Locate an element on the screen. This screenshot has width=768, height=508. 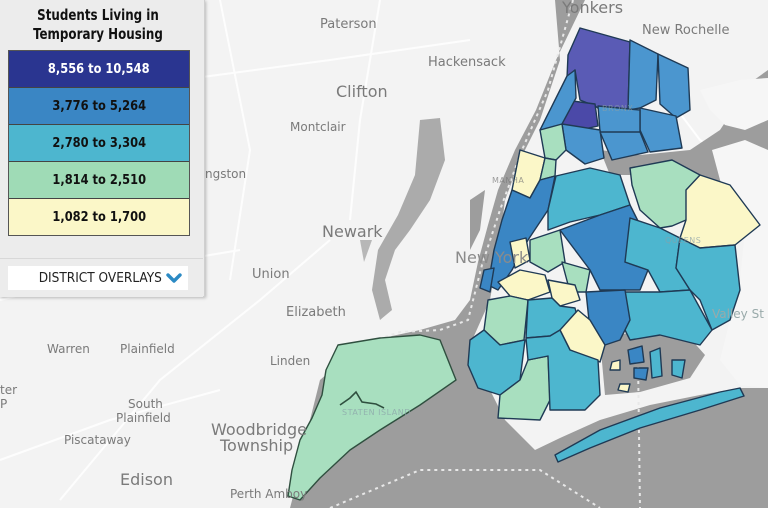
legend-bin-label: 1,082 to 1,700 is located at coordinates (99, 217).